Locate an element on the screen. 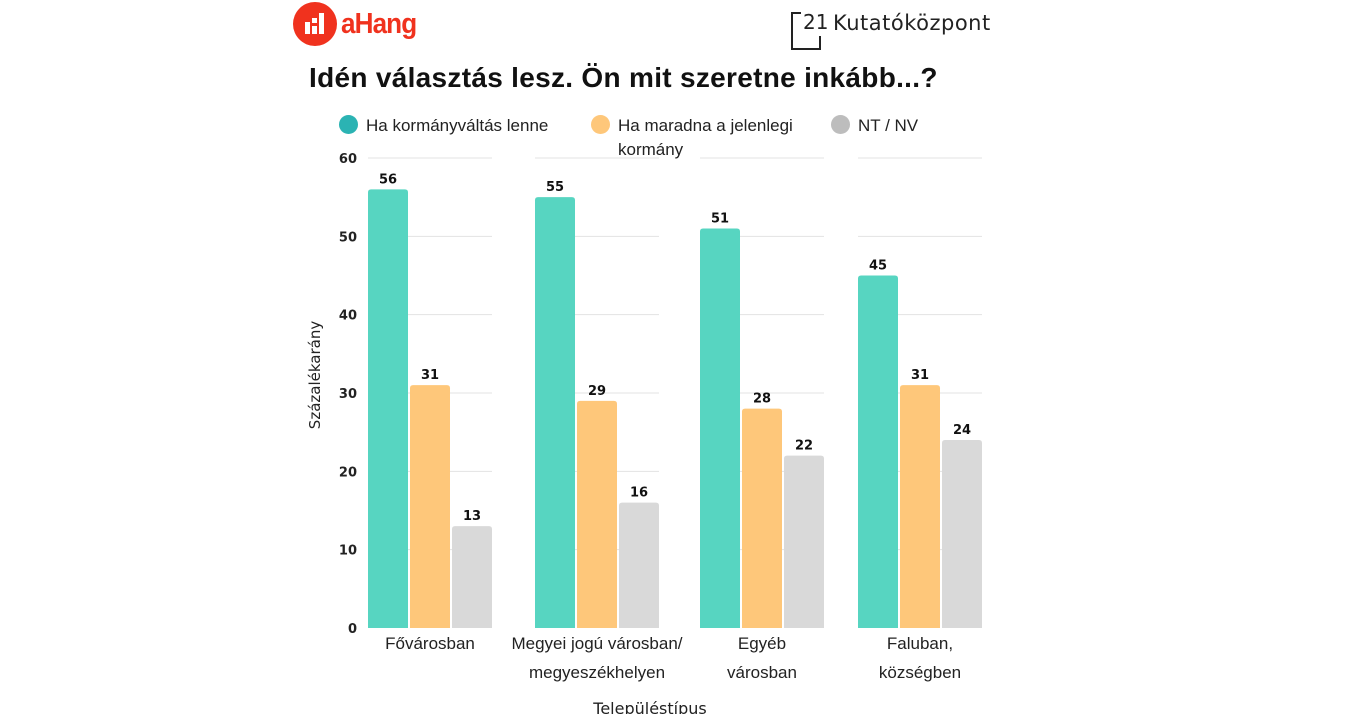 The width and height of the screenshot is (1365, 714). y-tick-label: 30 is located at coordinates (348, 394).